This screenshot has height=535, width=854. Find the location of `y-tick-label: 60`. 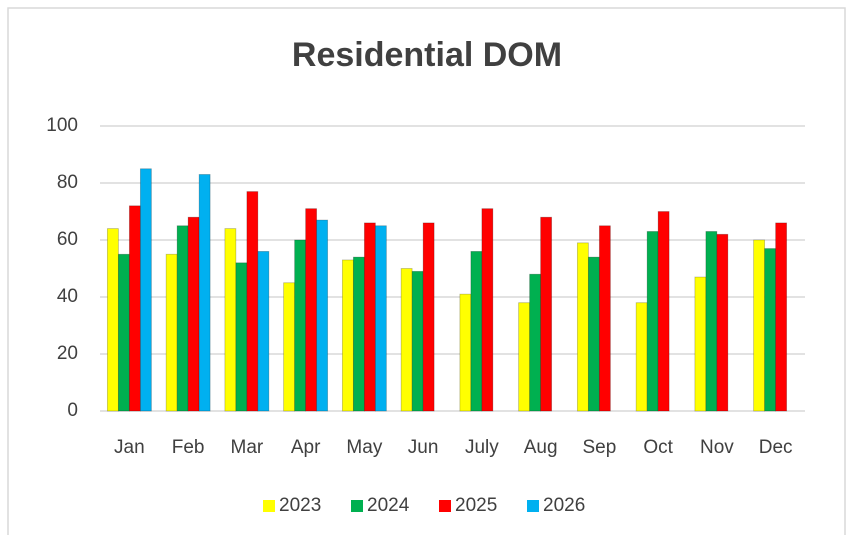

y-tick-label: 60 is located at coordinates (67, 239).